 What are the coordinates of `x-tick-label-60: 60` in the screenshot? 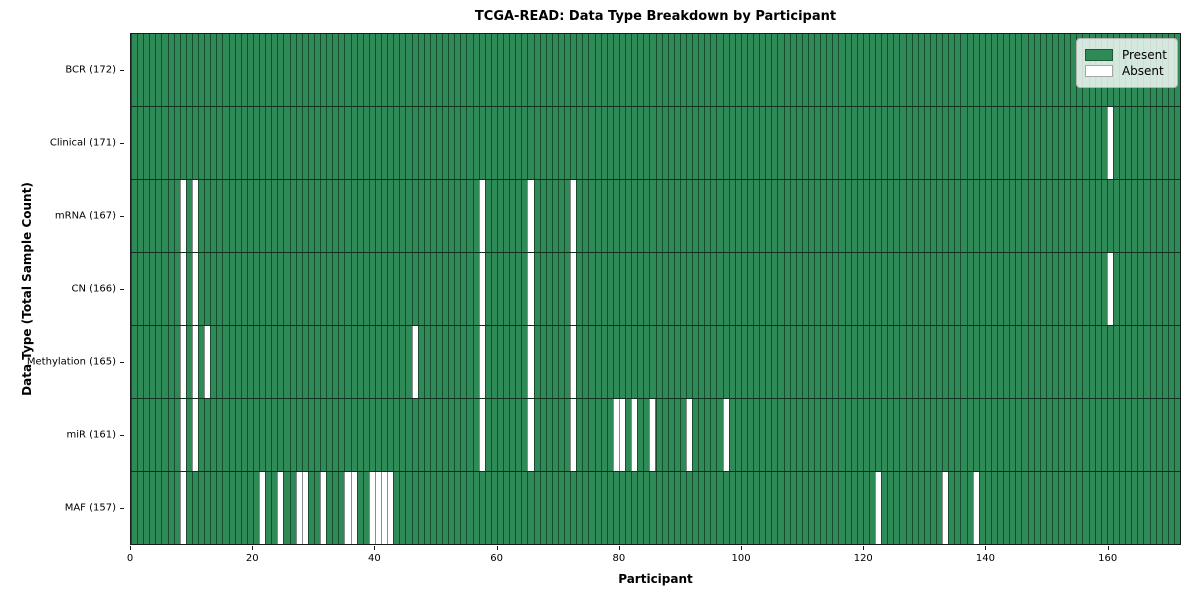 It's located at (496, 558).